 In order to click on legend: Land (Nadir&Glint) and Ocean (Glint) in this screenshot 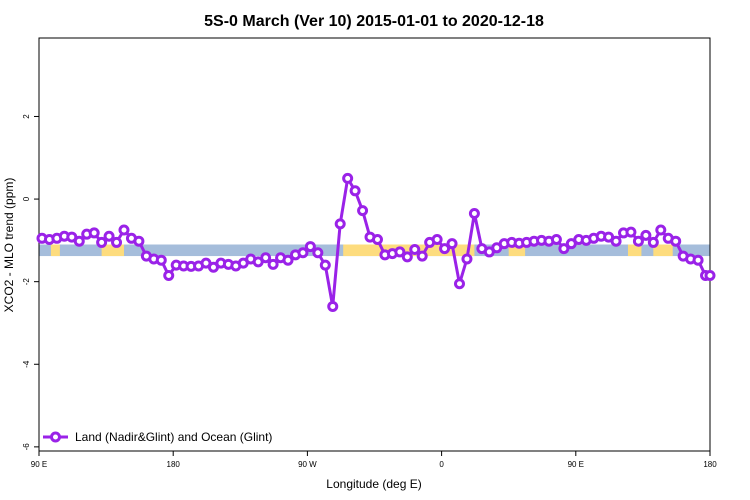, I will do `click(157, 437)`.